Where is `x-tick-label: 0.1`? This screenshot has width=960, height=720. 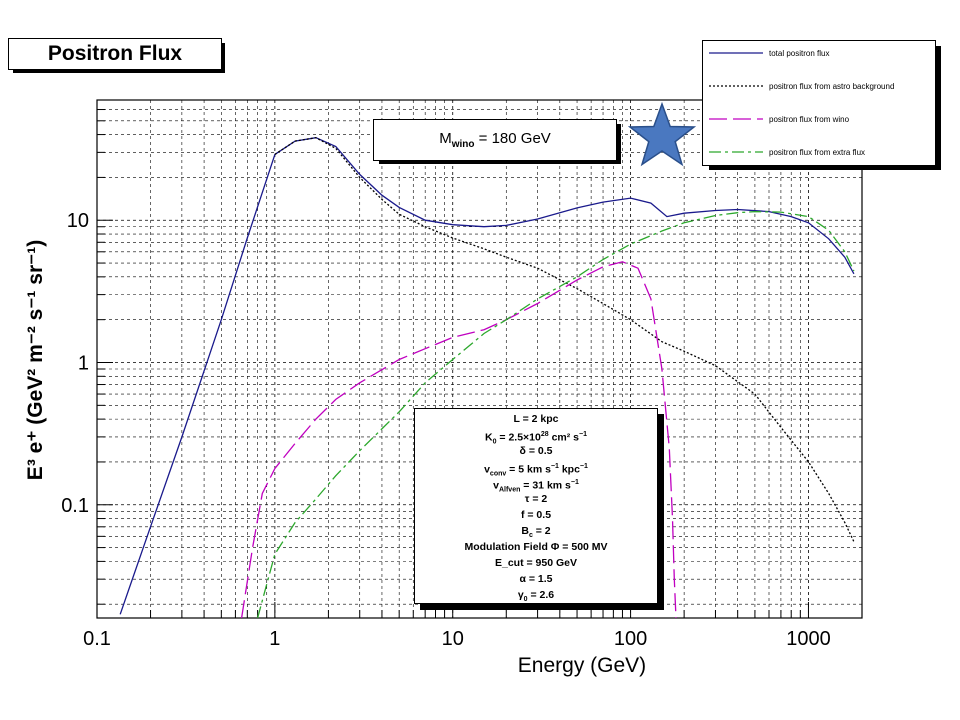 x-tick-label: 0.1 is located at coordinates (97, 639).